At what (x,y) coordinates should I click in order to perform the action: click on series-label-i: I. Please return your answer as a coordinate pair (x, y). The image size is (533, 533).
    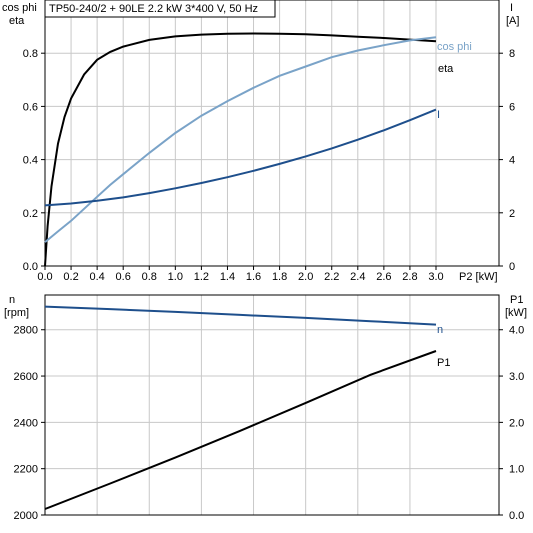
    Looking at the image, I should click on (438, 115).